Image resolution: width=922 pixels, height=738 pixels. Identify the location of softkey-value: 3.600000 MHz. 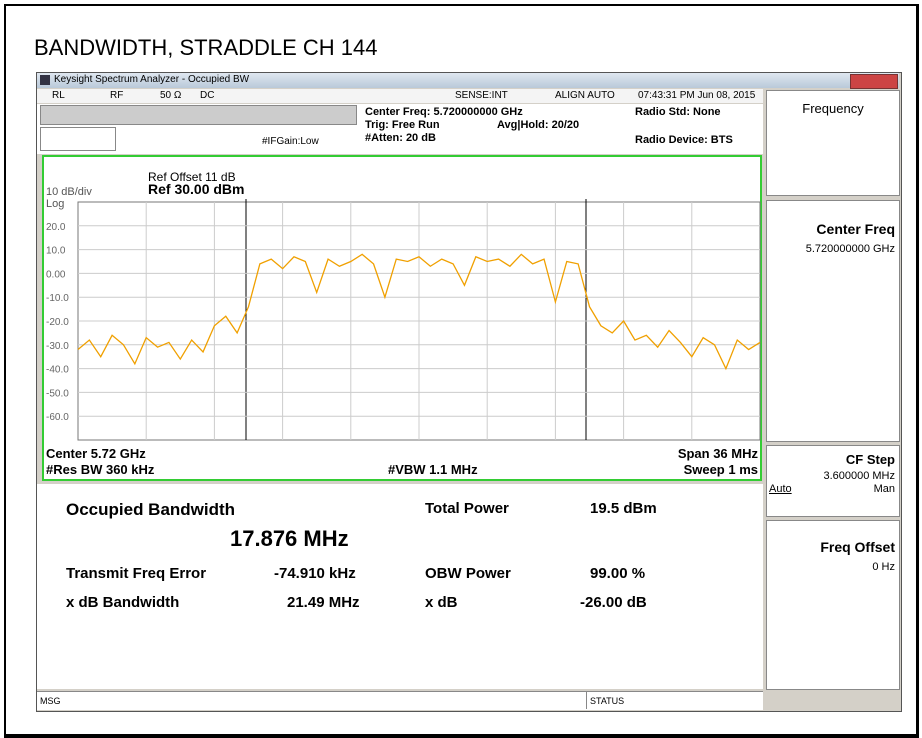
(859, 476).